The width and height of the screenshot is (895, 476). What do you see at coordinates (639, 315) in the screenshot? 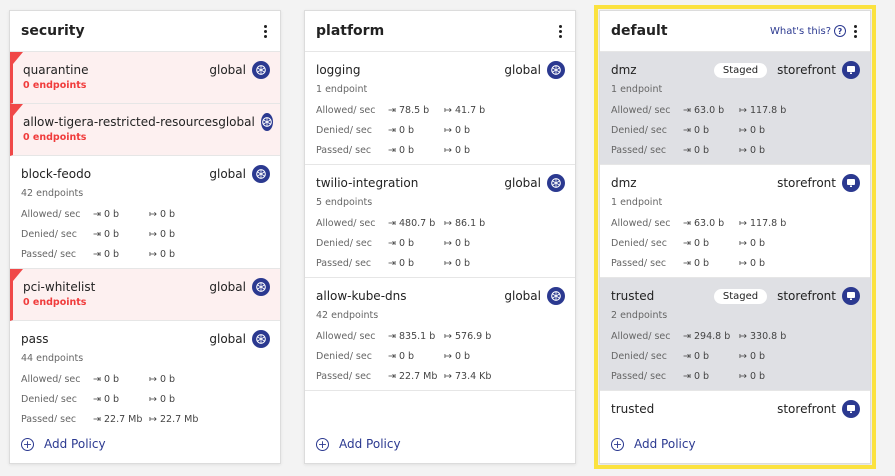
I see `endpoint-count: 2 endpoints` at bounding box center [639, 315].